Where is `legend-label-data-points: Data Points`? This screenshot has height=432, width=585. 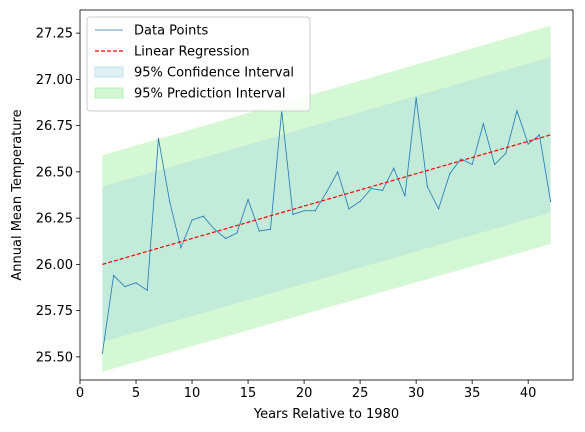 legend-label-data-points: Data Points is located at coordinates (171, 31).